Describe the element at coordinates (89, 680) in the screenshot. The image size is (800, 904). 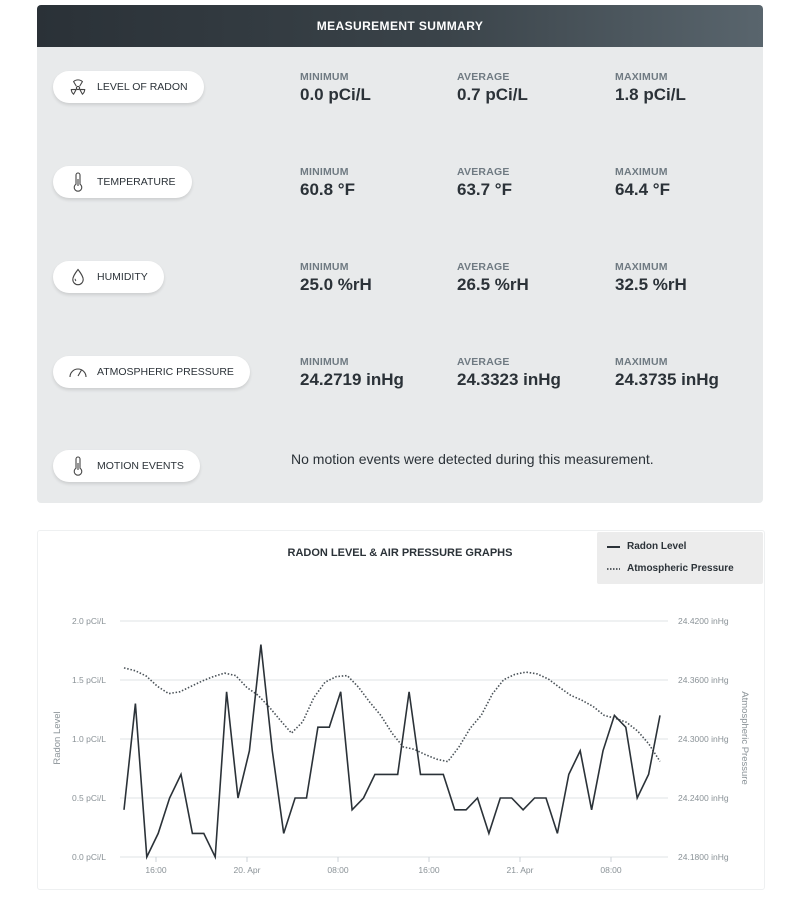
I see `y-tick-label-left: 1.5 pCi/L` at that location.